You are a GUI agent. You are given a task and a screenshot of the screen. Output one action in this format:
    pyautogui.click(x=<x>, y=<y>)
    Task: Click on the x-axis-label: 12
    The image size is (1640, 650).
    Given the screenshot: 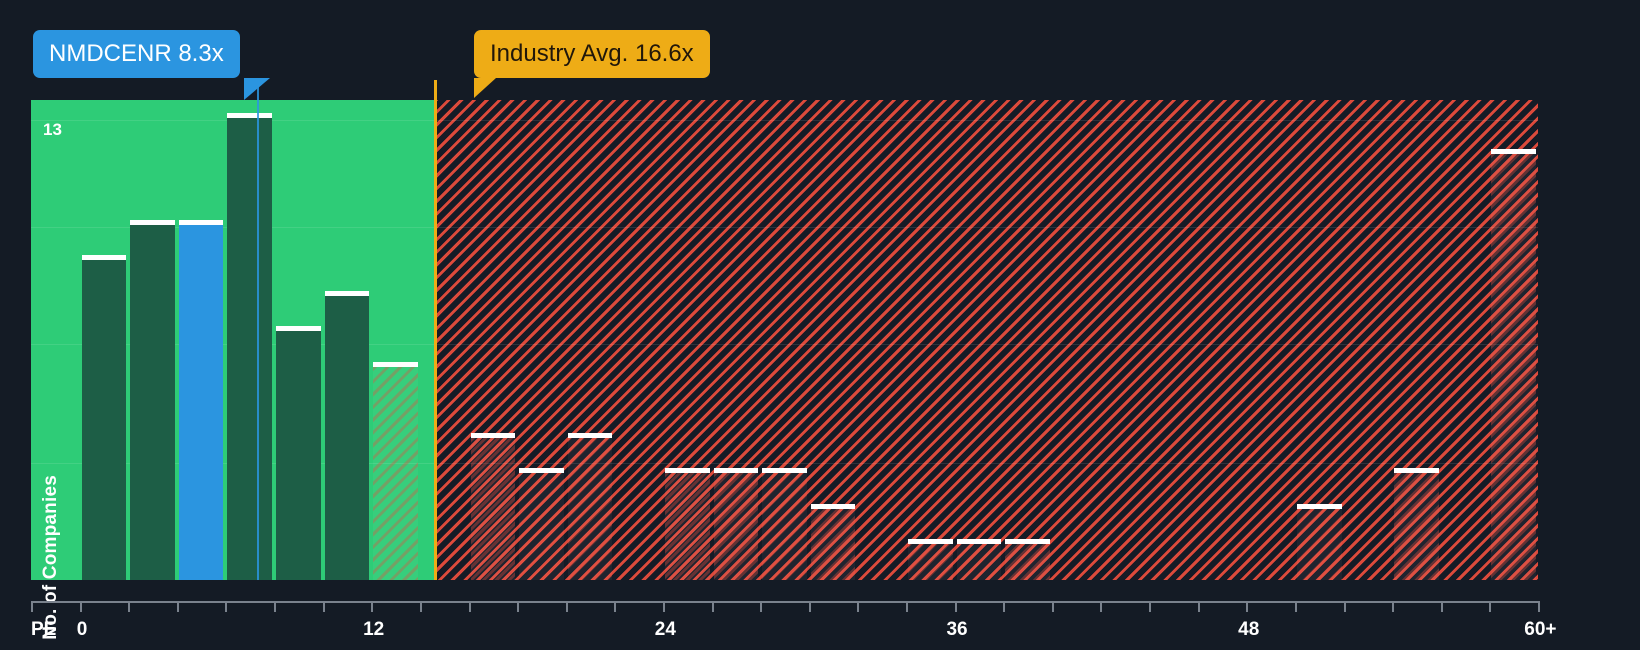 What is the action you would take?
    pyautogui.click(x=374, y=629)
    